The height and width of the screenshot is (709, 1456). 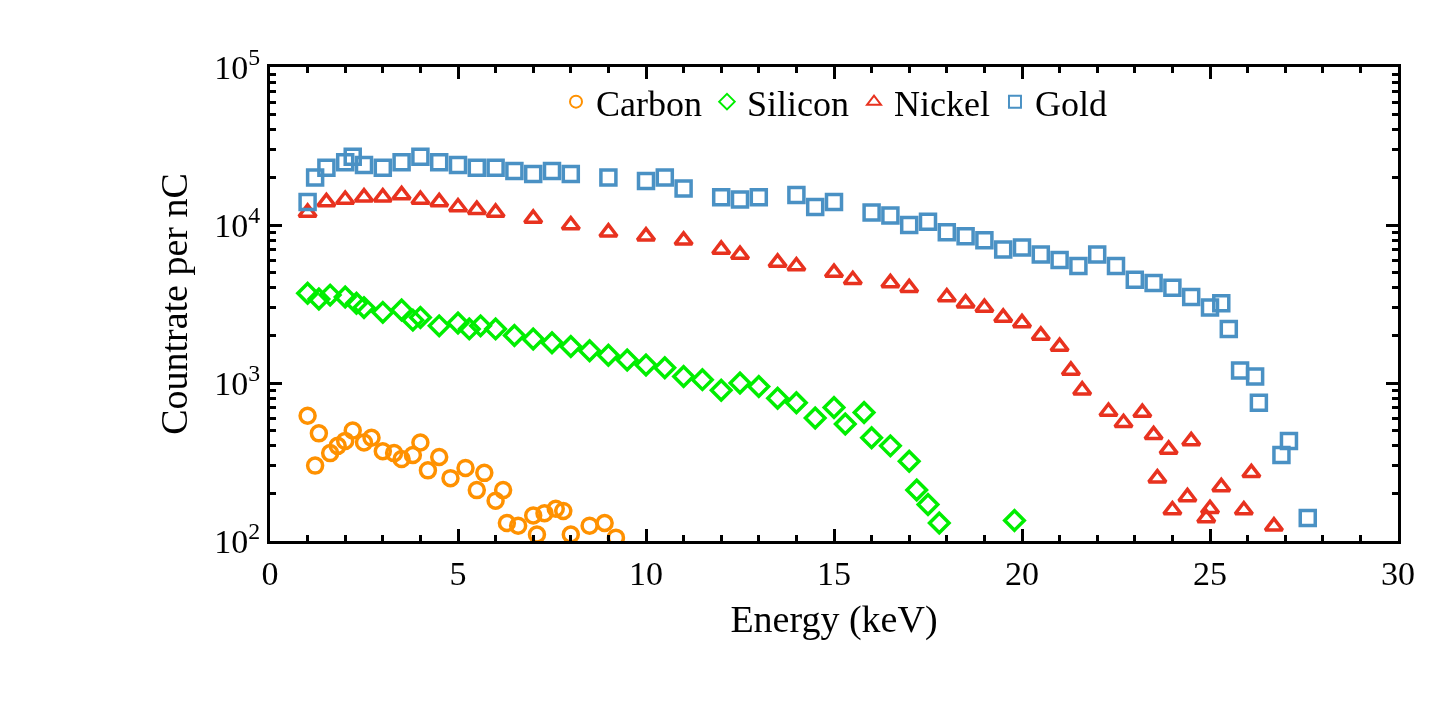 I want to click on legend-label: Nickel, so click(x=942, y=103).